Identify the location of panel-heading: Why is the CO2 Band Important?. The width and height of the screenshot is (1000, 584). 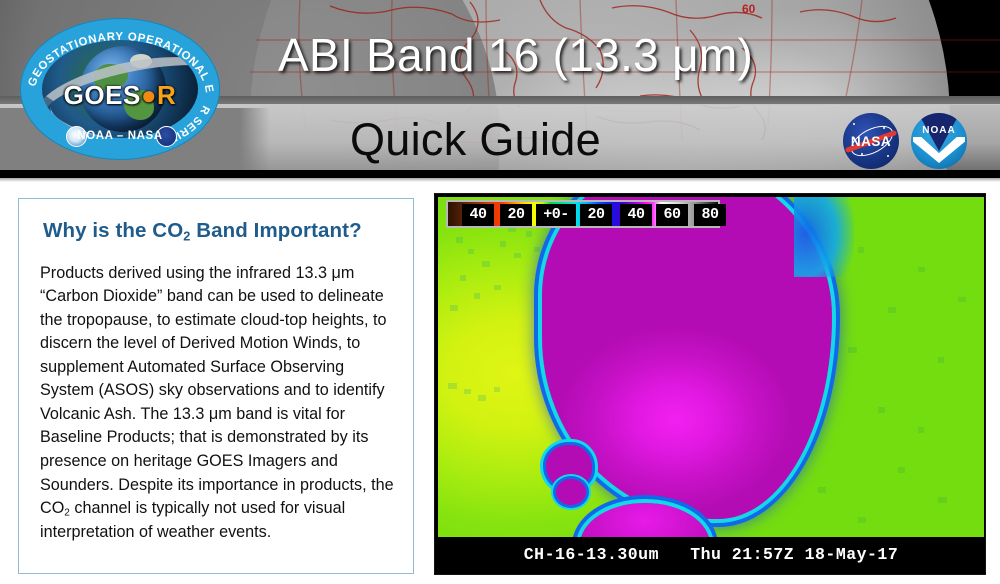
(220, 231).